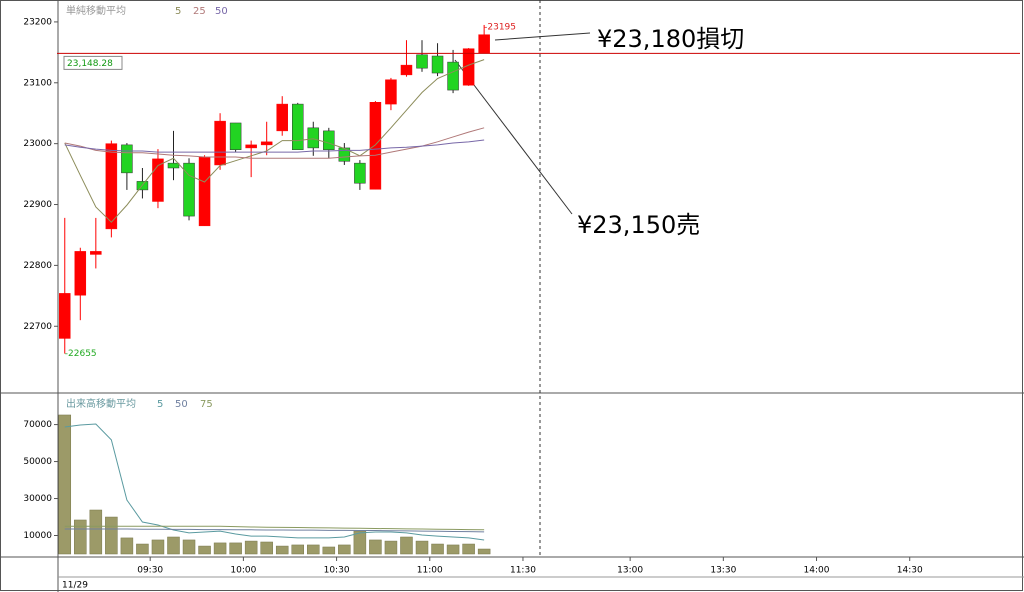  I want to click on x-tick-label: 11:00, so click(430, 571).